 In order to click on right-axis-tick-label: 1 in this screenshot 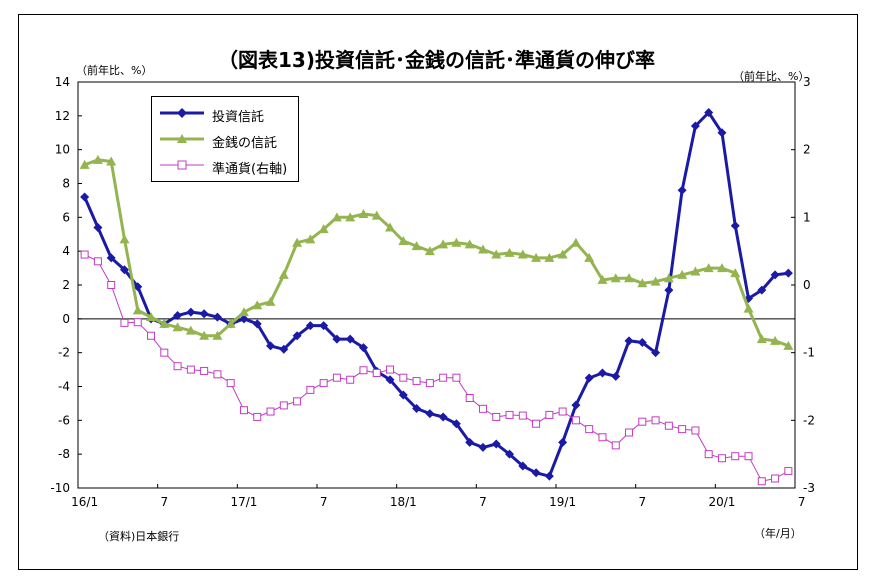, I will do `click(807, 217)`.